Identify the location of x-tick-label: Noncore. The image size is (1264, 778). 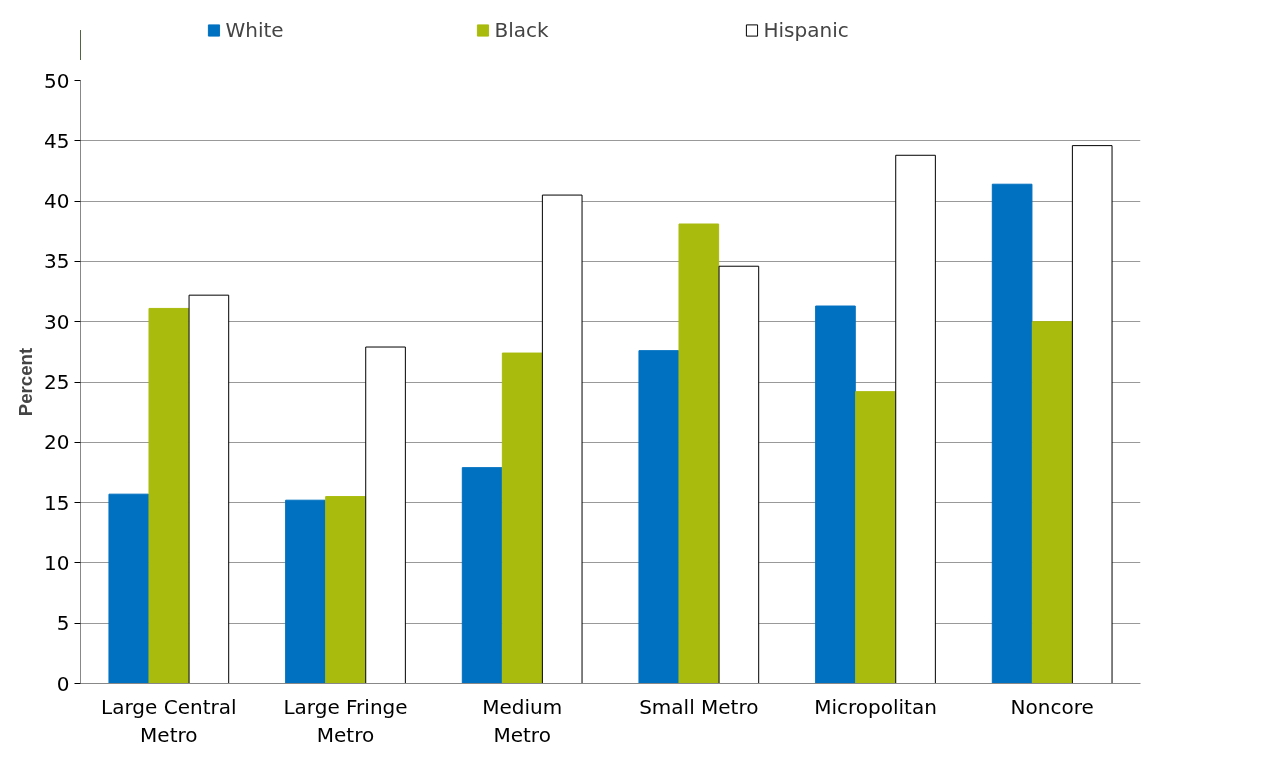
(1052, 706).